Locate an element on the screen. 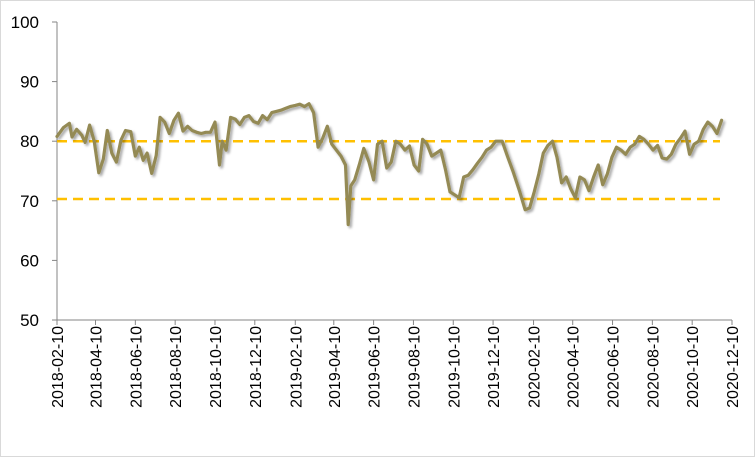 This screenshot has height=461, width=755. x-tick-label: 2020-02-10 is located at coordinates (535, 367).